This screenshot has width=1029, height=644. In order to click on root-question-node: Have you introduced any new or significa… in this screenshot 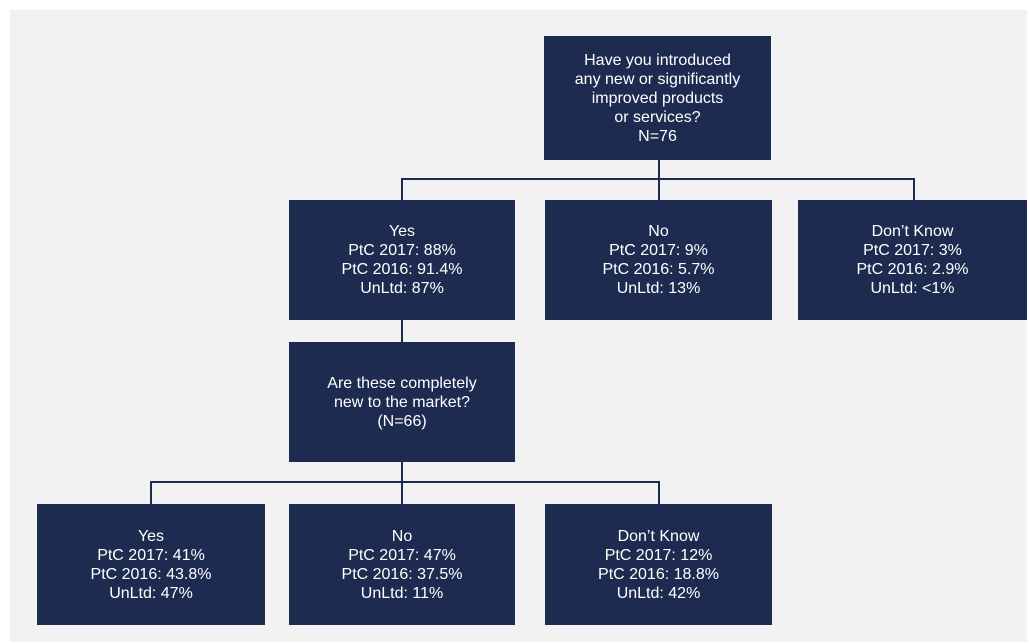, I will do `click(657, 98)`.